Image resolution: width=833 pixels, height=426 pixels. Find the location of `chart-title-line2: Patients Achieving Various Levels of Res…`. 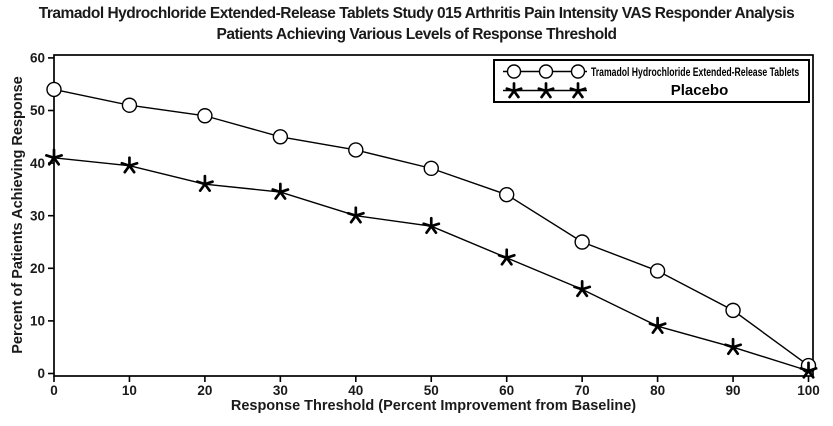

chart-title-line2: Patients Achieving Various Levels of Res… is located at coordinates (416, 34).